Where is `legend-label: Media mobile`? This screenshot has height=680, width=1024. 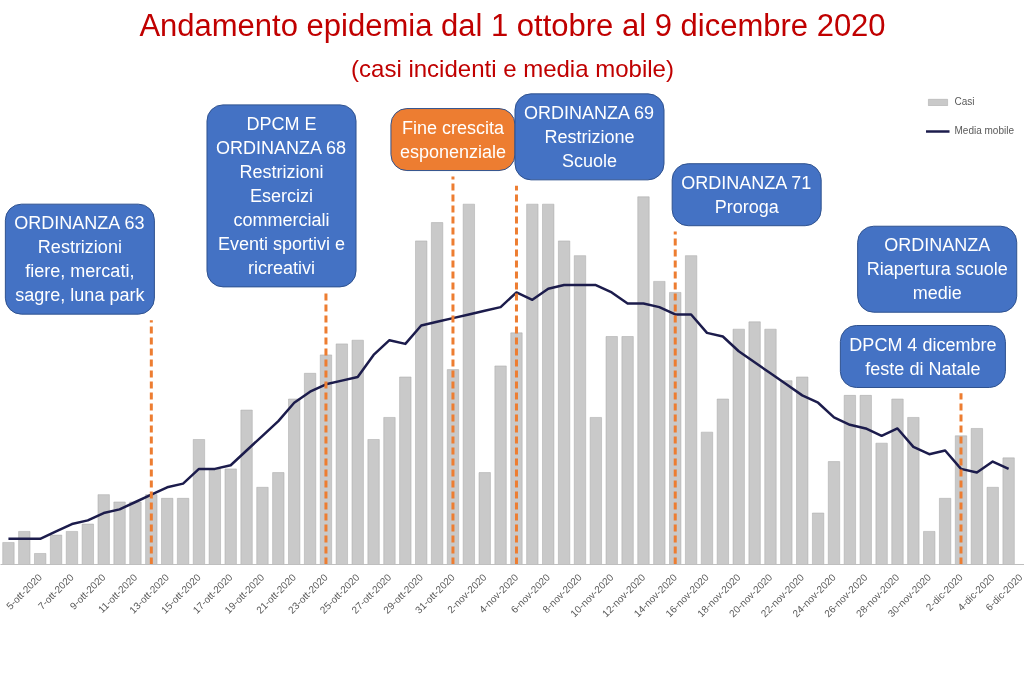 legend-label: Media mobile is located at coordinates (984, 130).